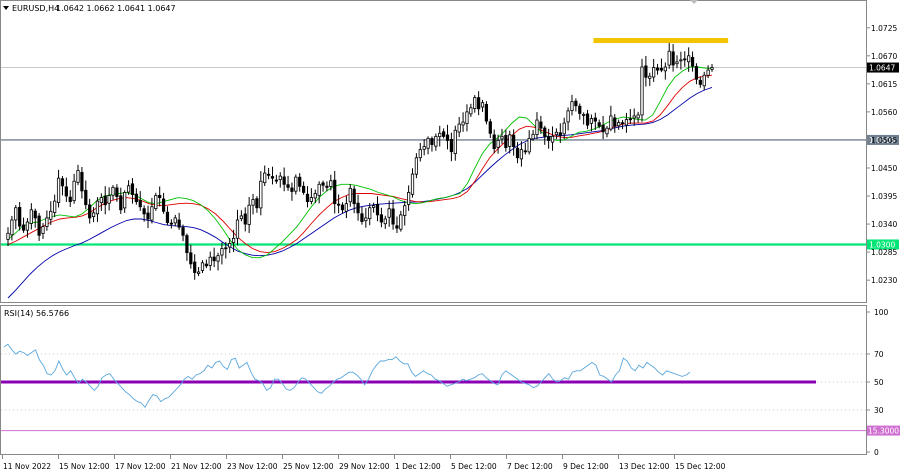  What do you see at coordinates (140, 466) in the screenshot?
I see `time-tick-label: 17 Nov 12:00` at bounding box center [140, 466].